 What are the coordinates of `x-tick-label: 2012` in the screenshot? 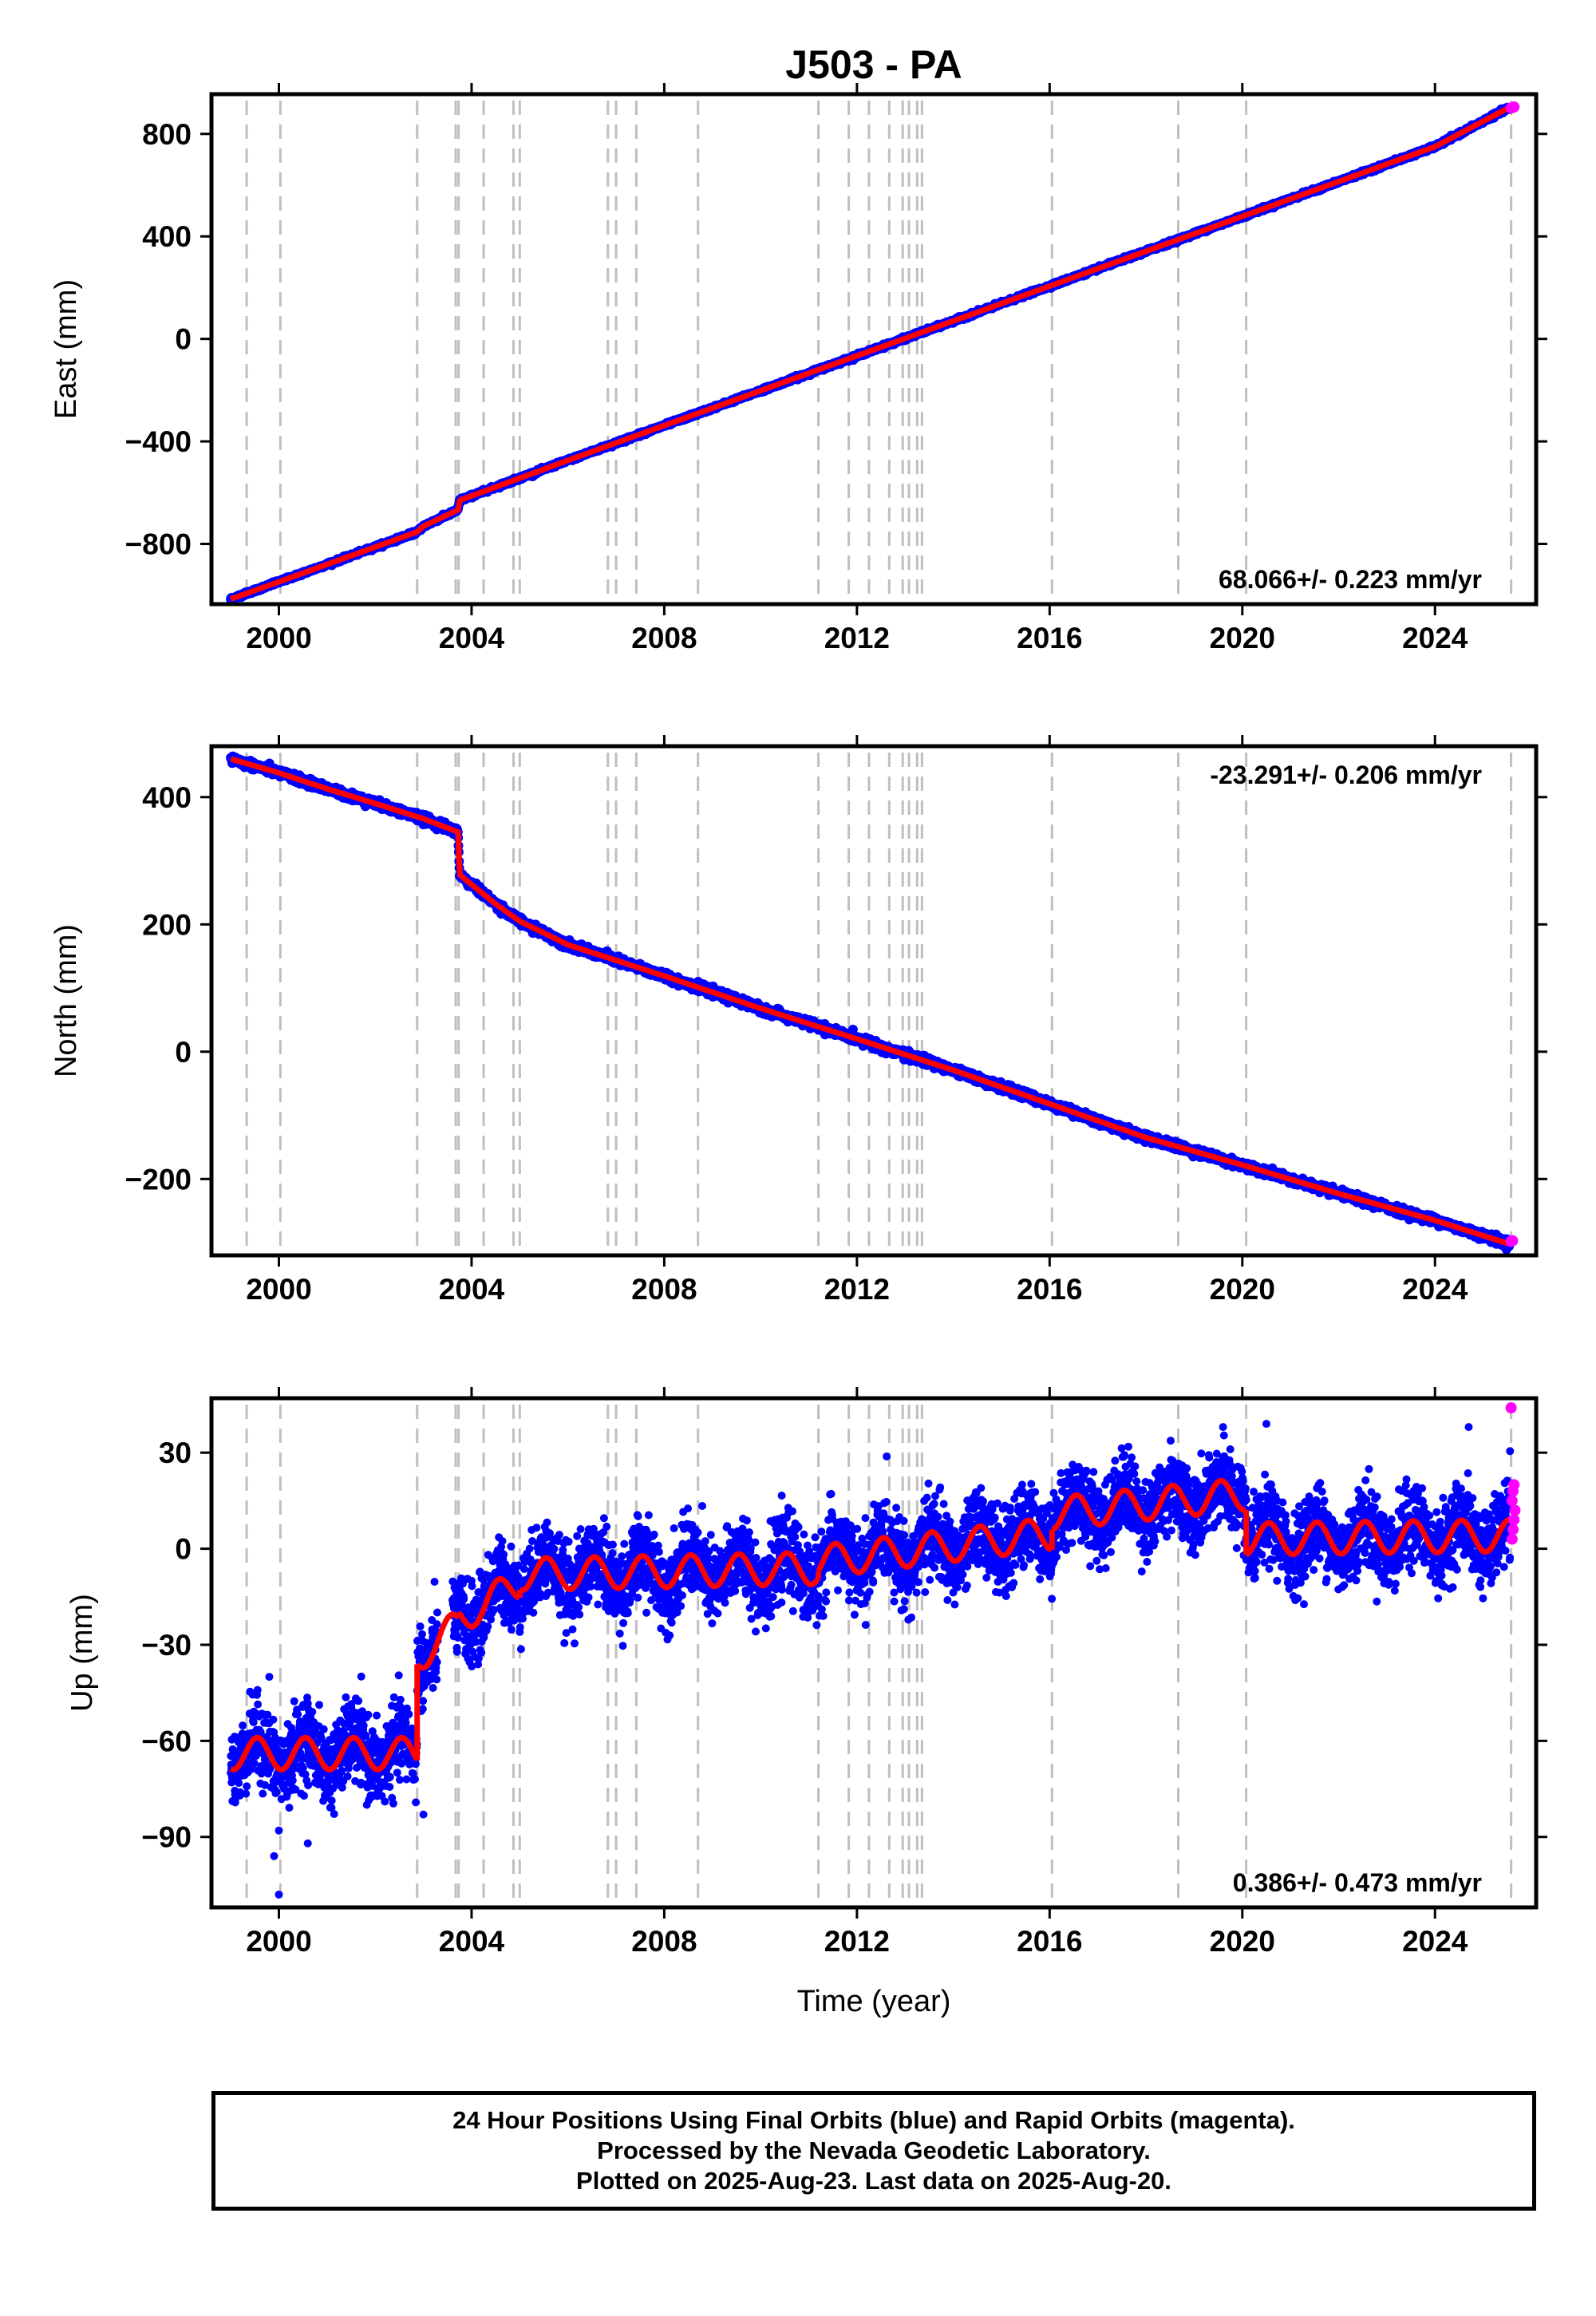 It's located at (857, 638).